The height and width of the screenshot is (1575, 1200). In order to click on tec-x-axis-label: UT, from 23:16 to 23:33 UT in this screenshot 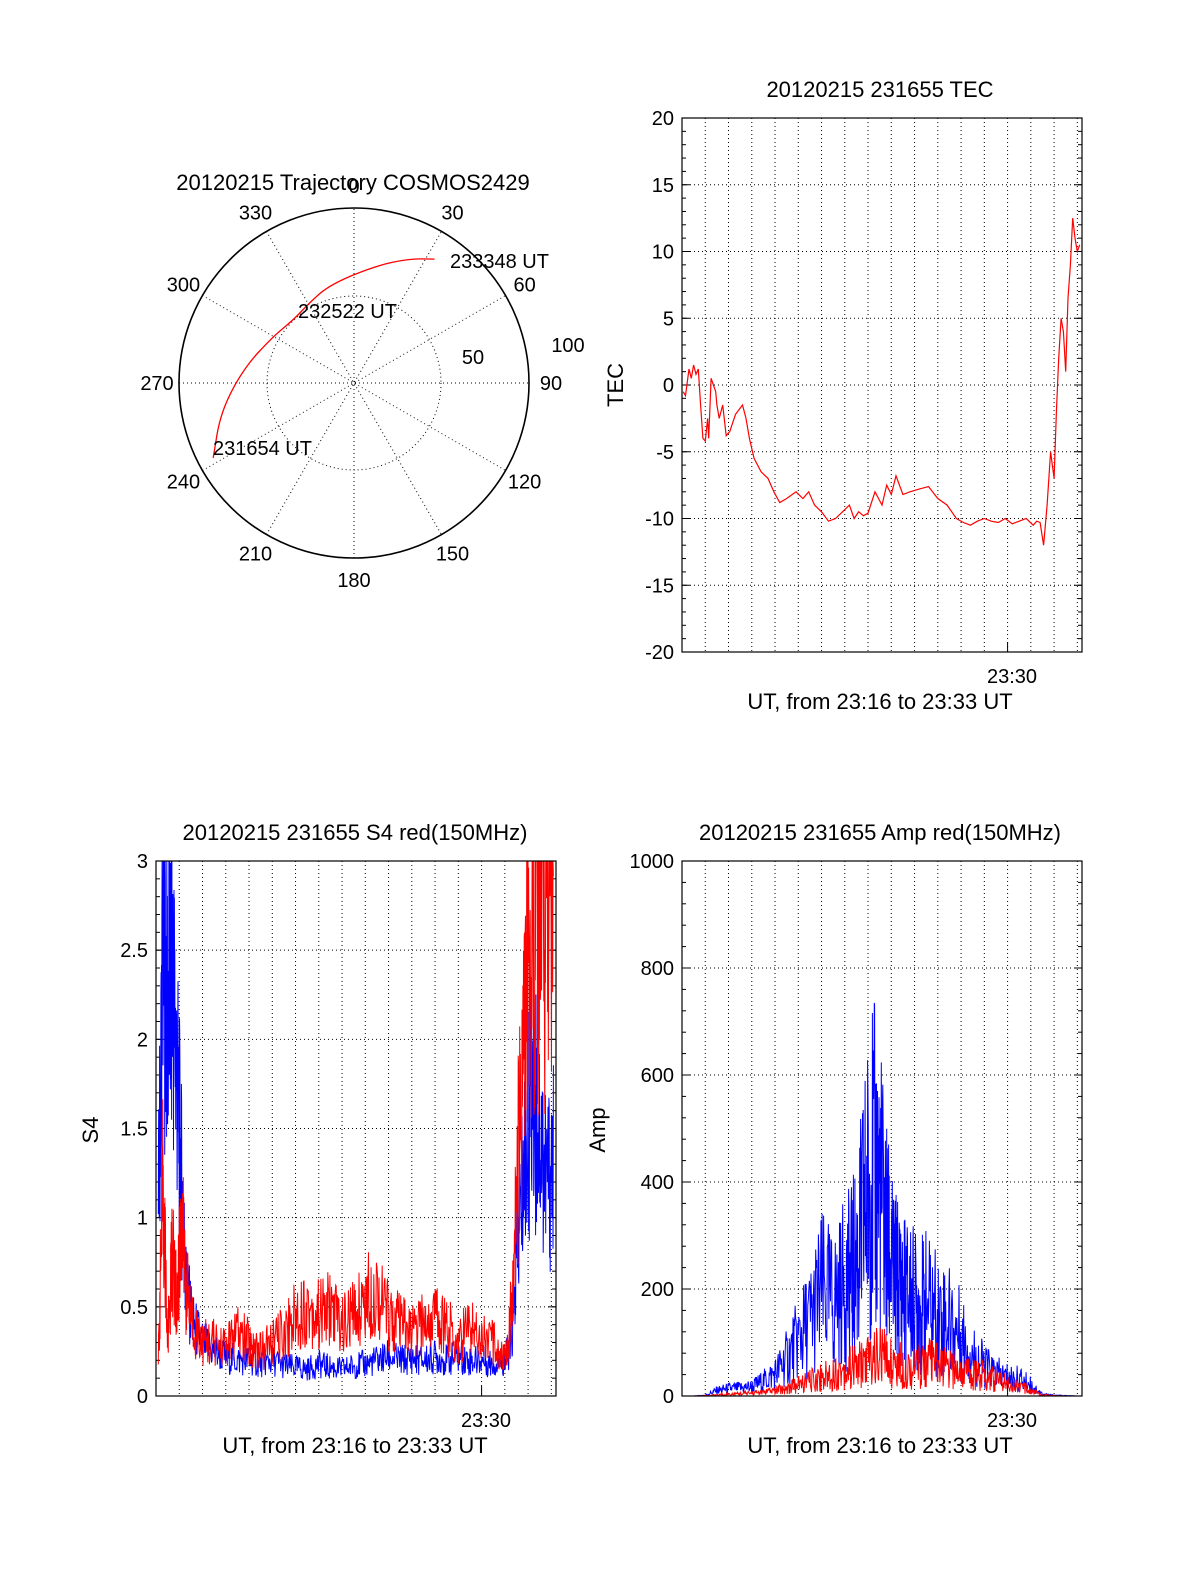, I will do `click(879, 701)`.